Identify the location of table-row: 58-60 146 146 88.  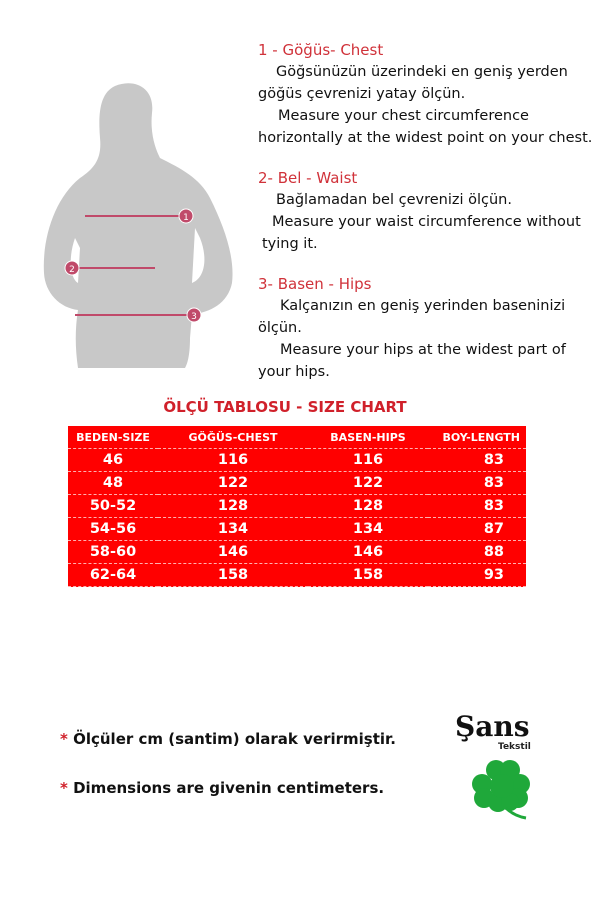
(297, 552).